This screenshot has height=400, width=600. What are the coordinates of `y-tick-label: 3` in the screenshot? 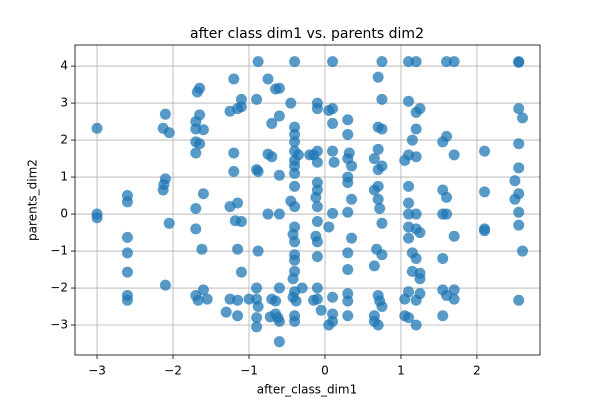 It's located at (64, 103).